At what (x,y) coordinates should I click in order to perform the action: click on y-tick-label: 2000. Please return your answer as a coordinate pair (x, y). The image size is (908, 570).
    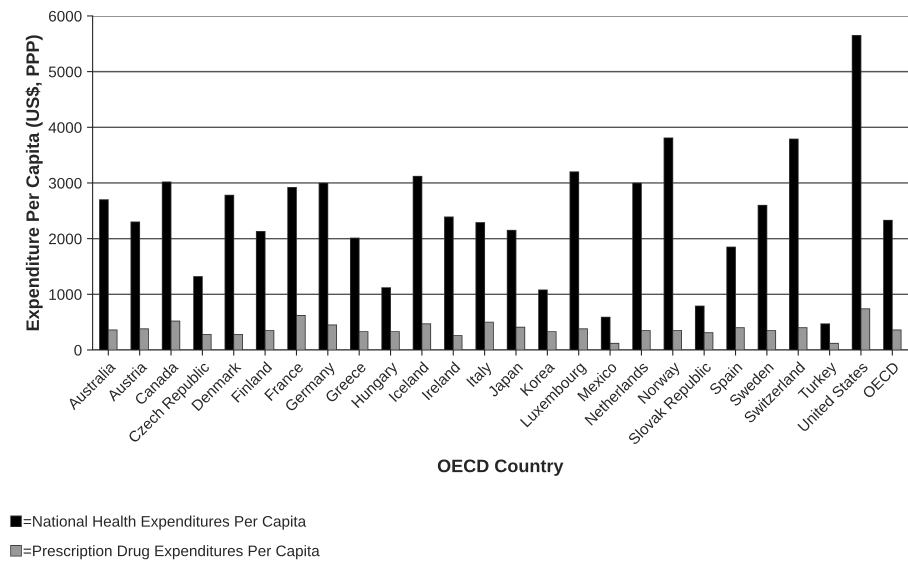
    Looking at the image, I should click on (65, 239).